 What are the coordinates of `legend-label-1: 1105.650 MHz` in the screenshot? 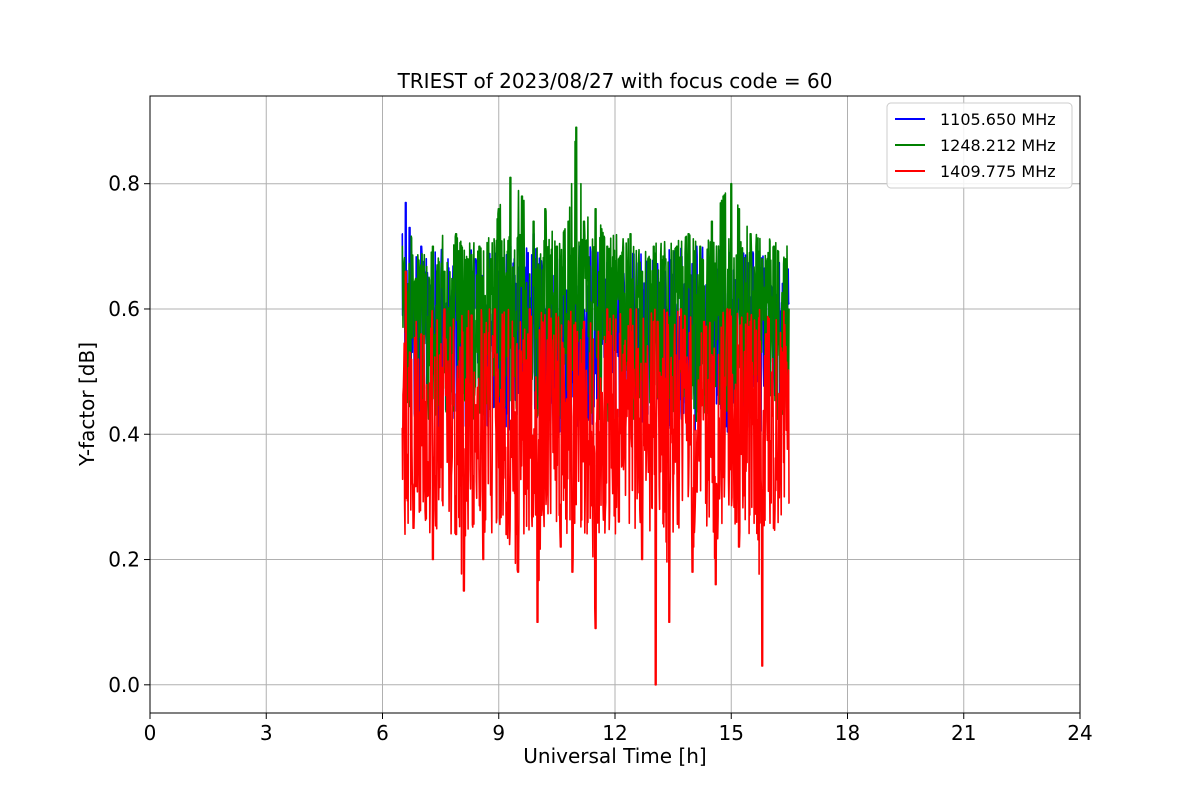 It's located at (998, 119).